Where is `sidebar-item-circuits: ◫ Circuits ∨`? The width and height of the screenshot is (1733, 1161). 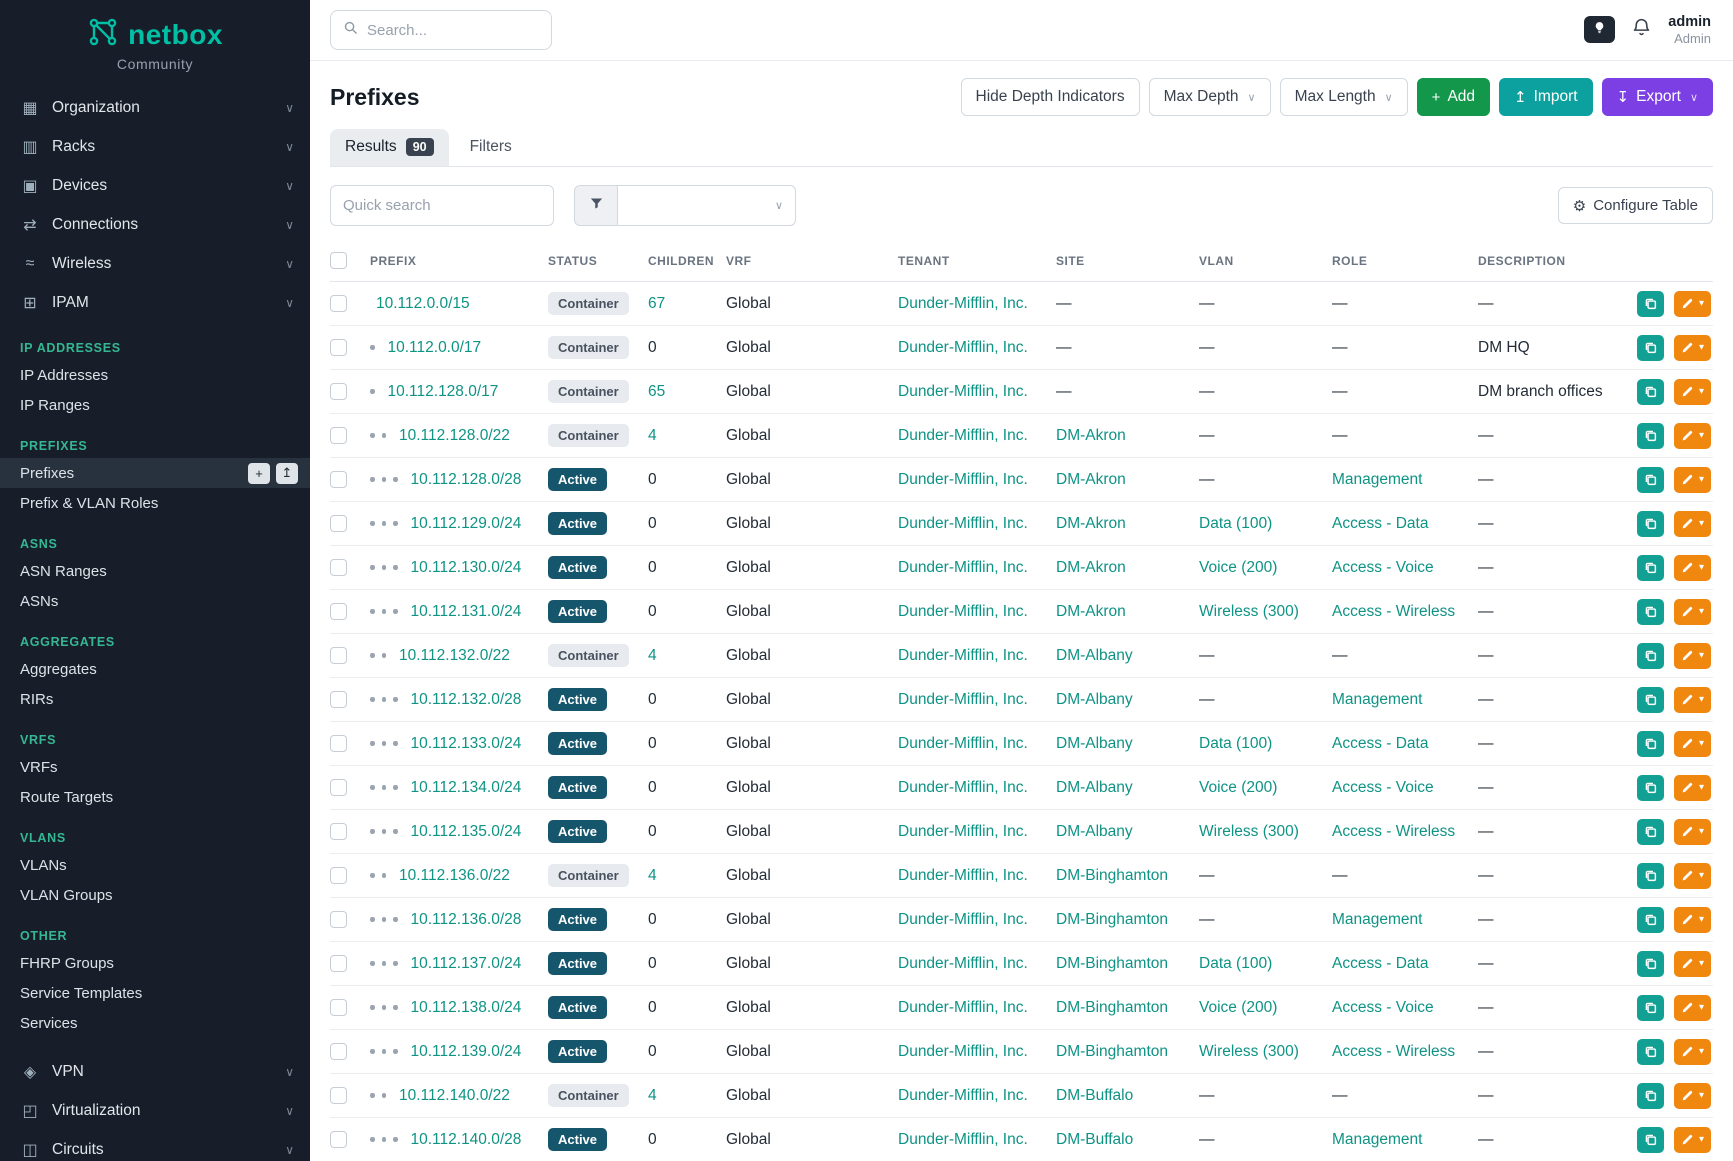
sidebar-item-circuits: ◫ Circuits ∨ is located at coordinates (155, 1145).